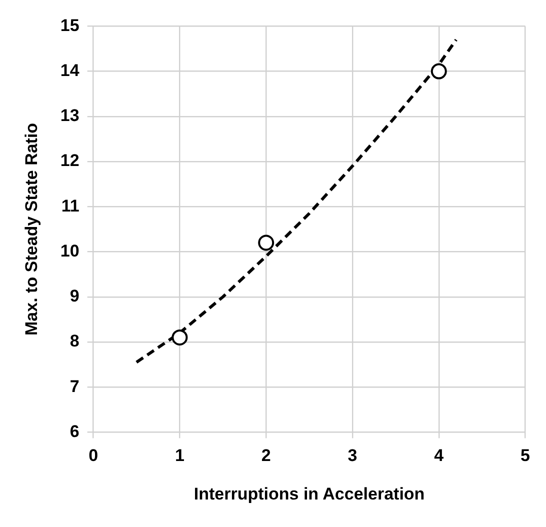 Image resolution: width=546 pixels, height=527 pixels. I want to click on x-tick-label: 4, so click(439, 456).